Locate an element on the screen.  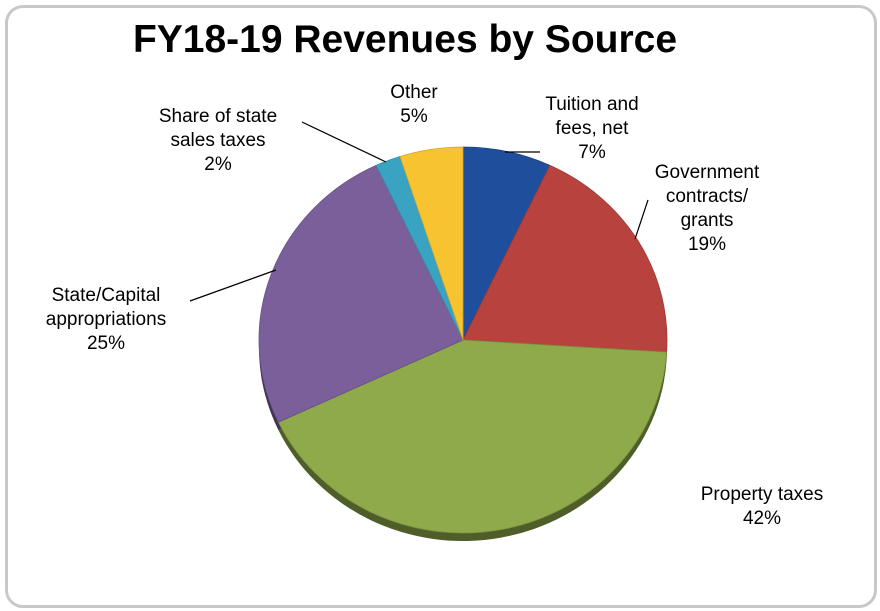
slice-name-label-0: Tuition and is located at coordinates (591, 104).